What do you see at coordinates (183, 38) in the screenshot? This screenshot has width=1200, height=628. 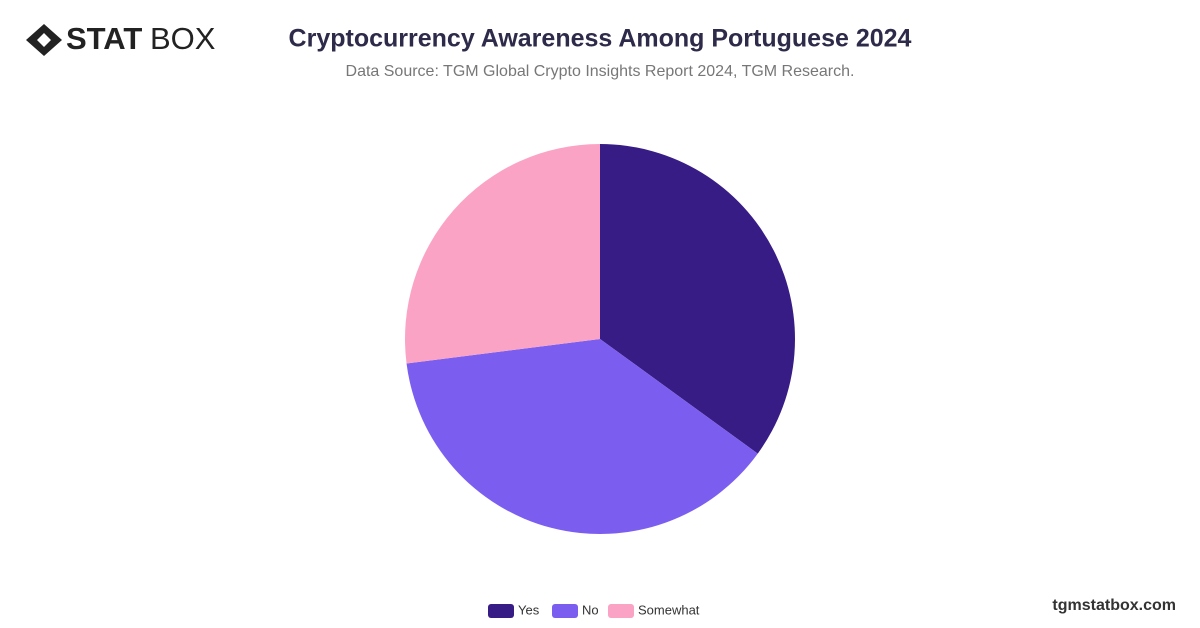 I see `logo-light: BOX` at bounding box center [183, 38].